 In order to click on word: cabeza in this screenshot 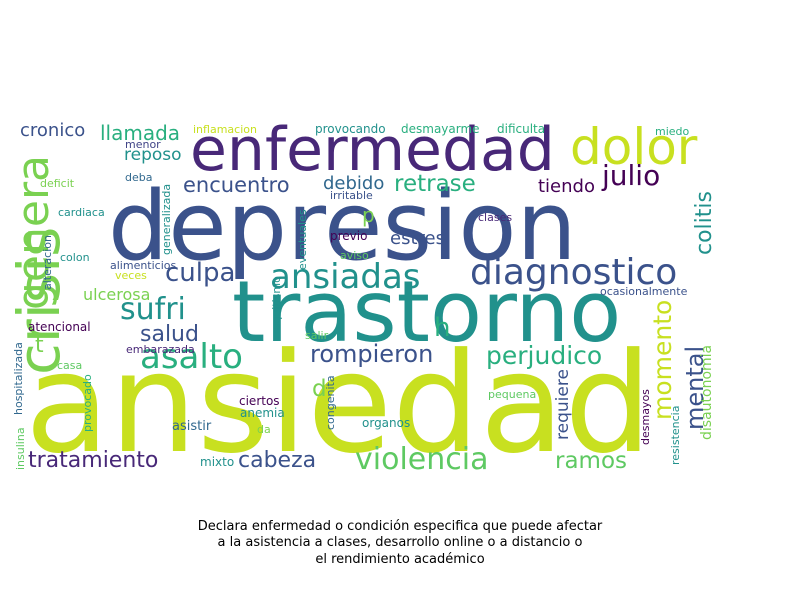, I will do `click(277, 460)`.